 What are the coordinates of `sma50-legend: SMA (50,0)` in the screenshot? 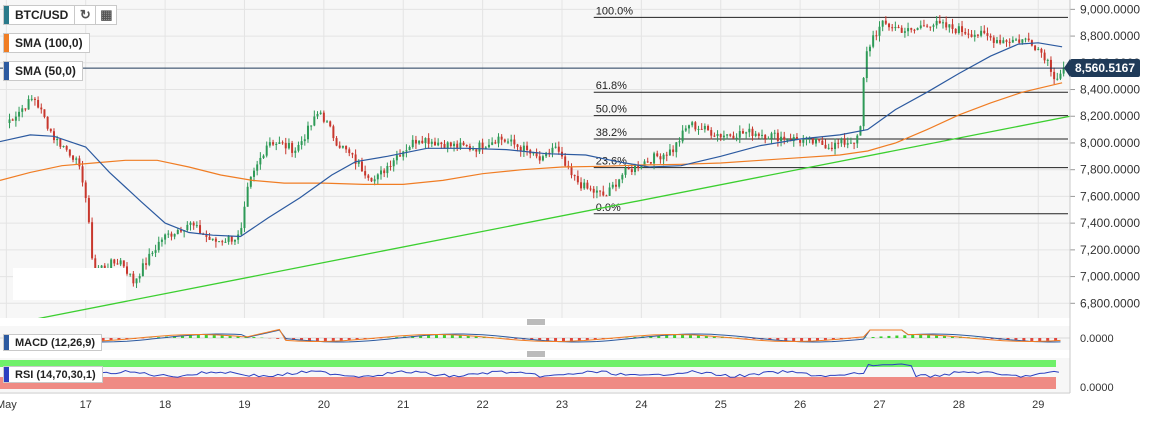 It's located at (43, 71).